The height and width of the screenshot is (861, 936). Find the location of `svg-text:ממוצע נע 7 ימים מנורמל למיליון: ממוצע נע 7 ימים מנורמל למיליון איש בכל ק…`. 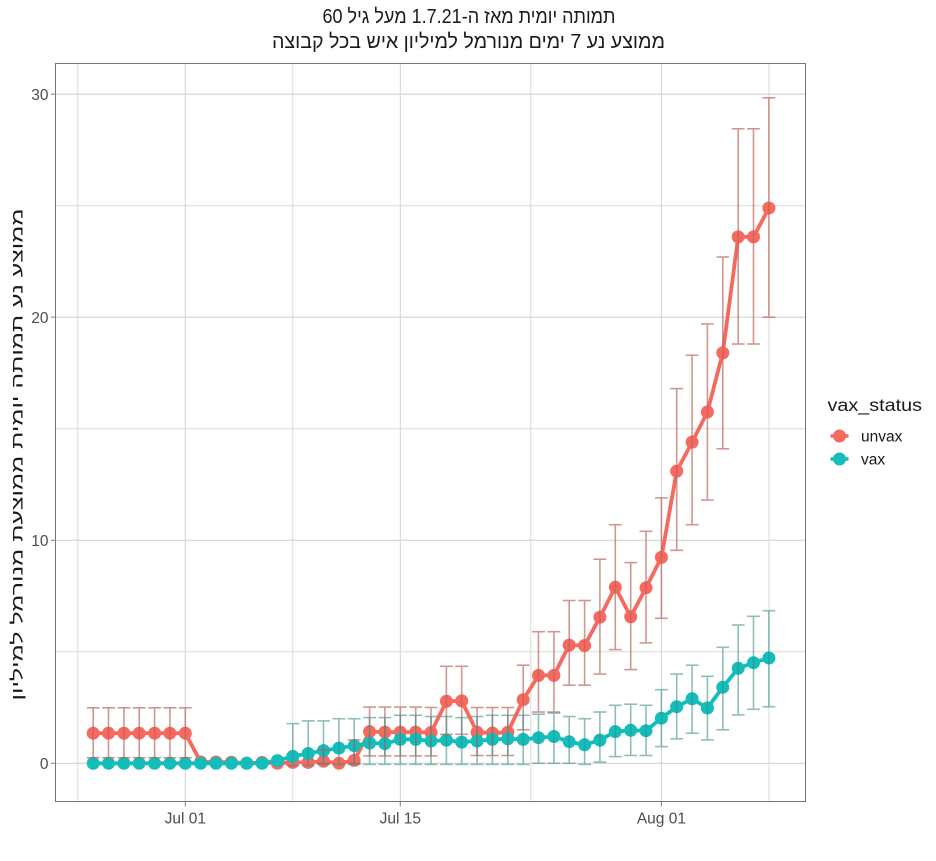

svg-text:ממוצע נע 7 ימים מנורמל למיליון: ממוצע נע 7 ימים מנורמל למיליון איש בכל ק… is located at coordinates (468, 42).